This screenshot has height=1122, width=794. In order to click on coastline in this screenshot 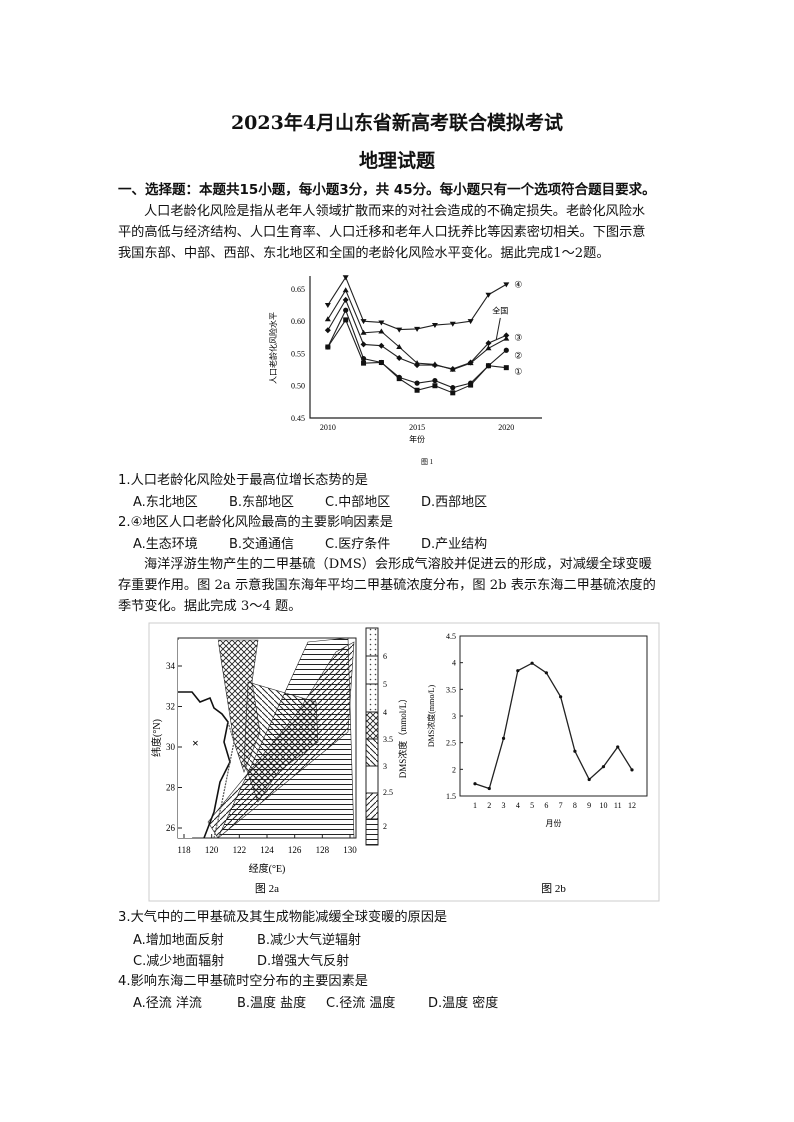, I will do `click(204, 765)`.